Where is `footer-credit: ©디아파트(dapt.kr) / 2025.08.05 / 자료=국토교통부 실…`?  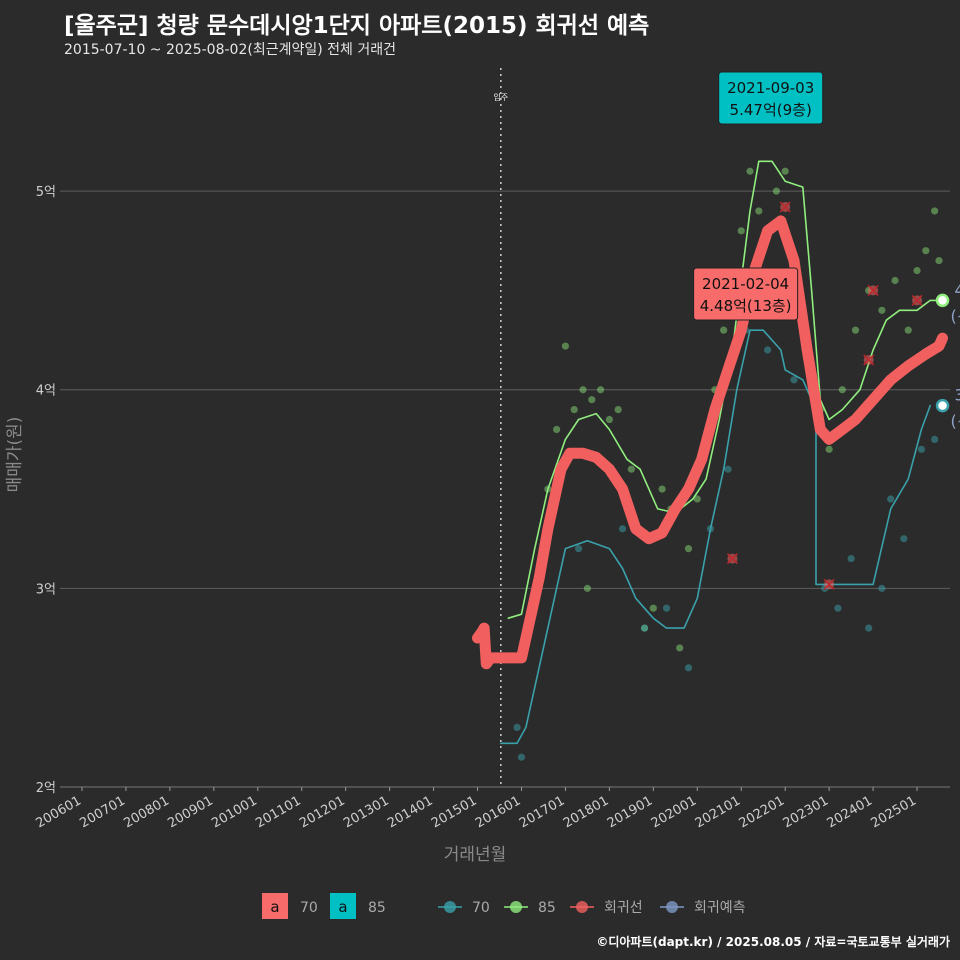 footer-credit: ©디아파트(dapt.kr) / 2025.08.05 / 자료=국토교통부 실… is located at coordinates (773, 942).